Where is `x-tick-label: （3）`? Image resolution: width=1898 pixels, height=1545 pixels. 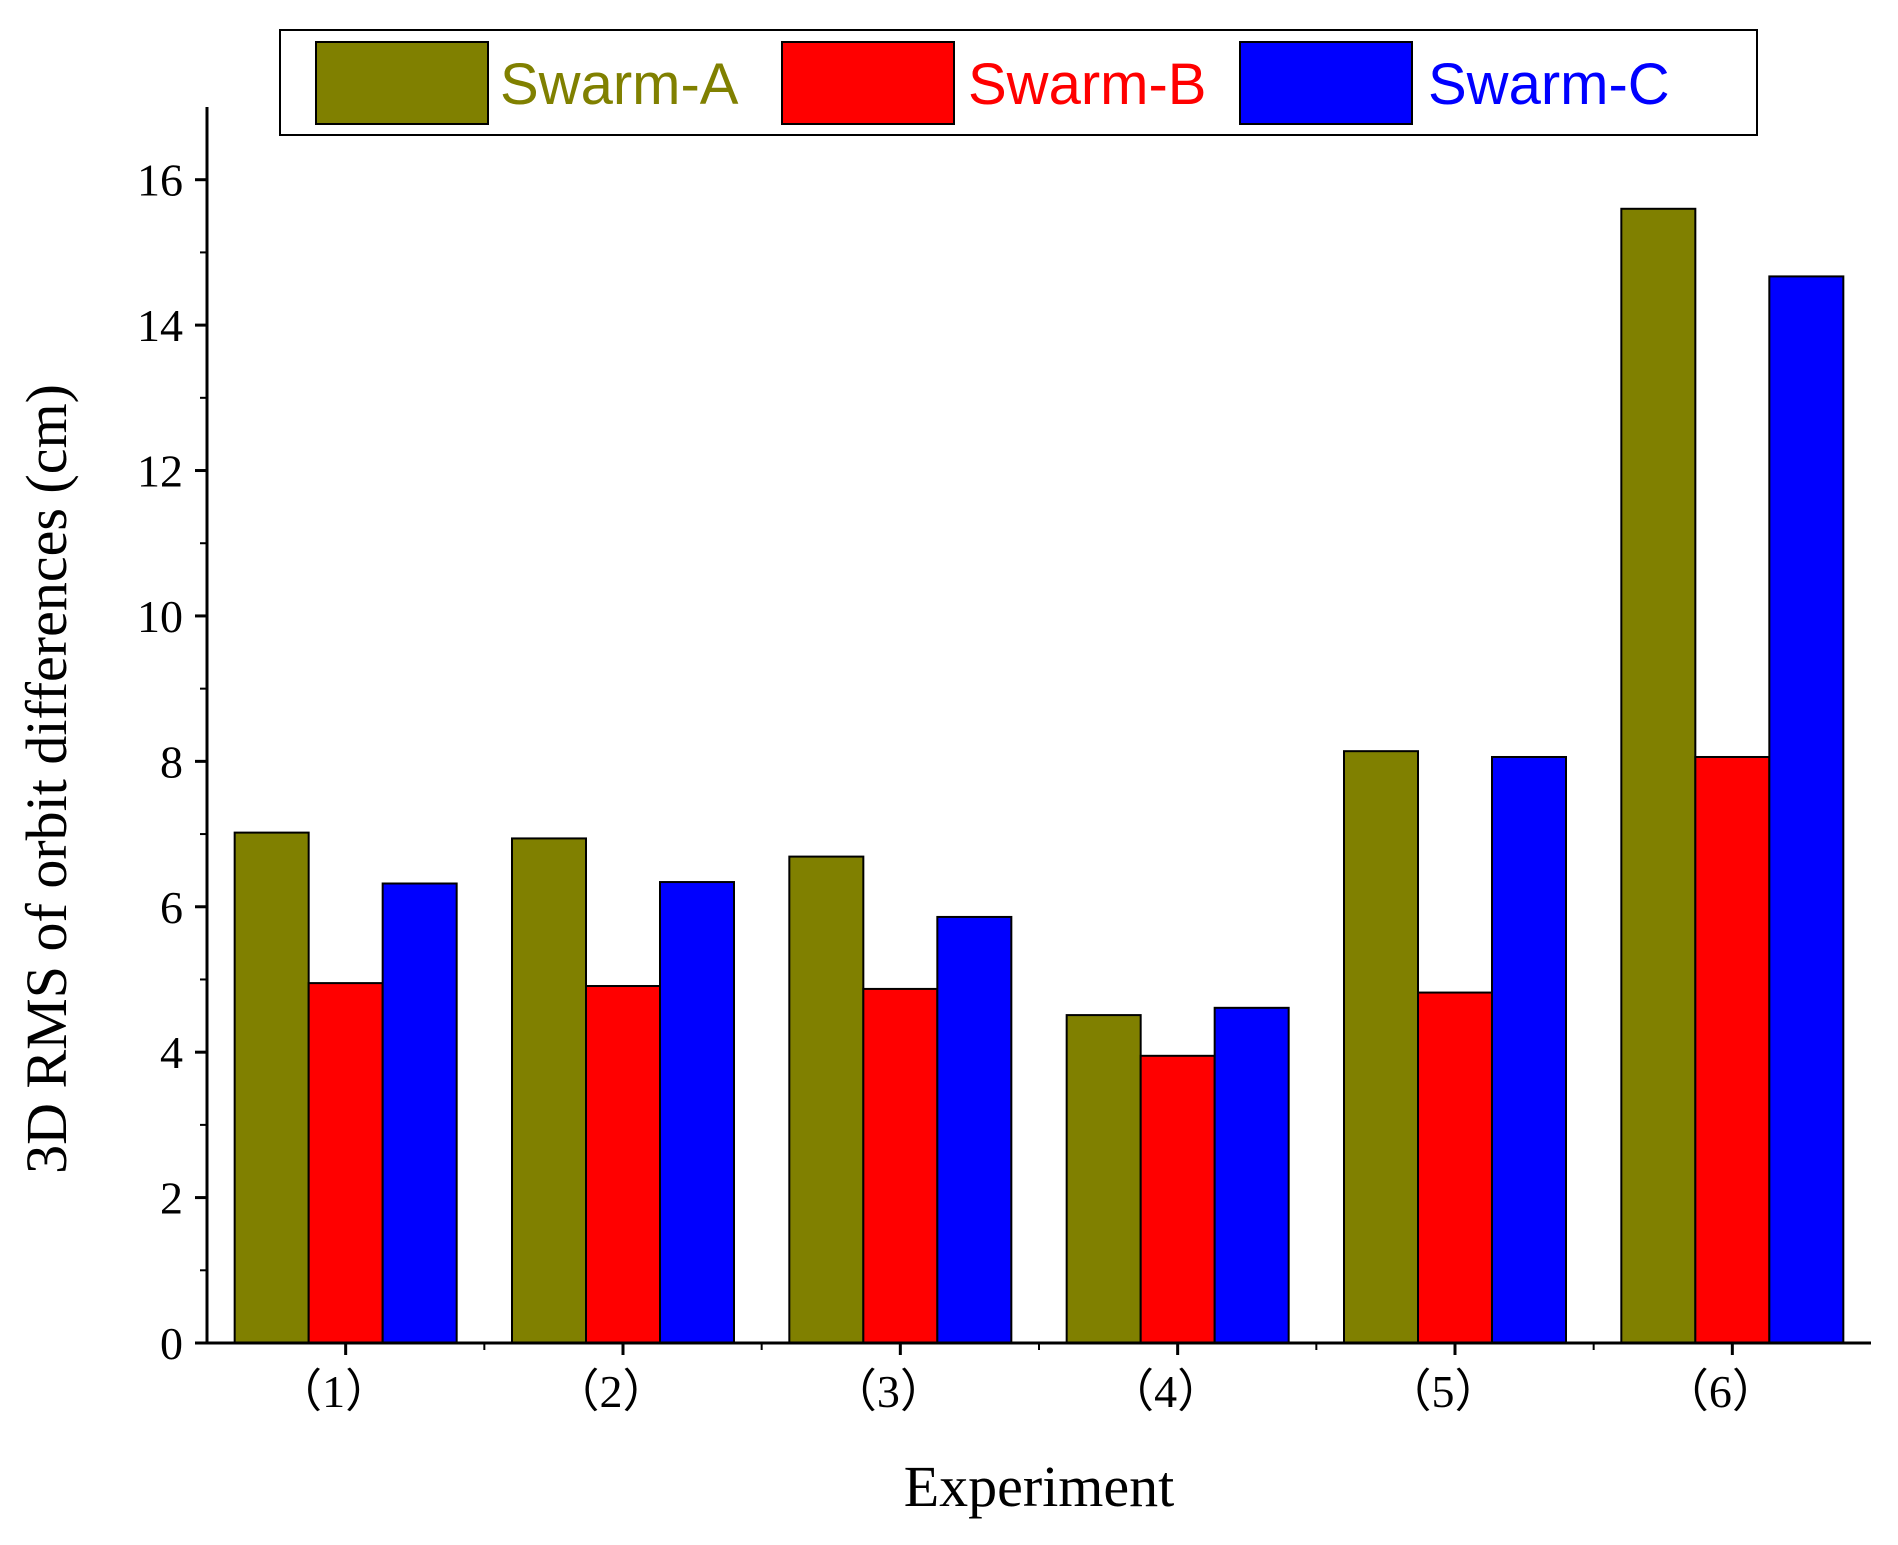 x-tick-label: （3） is located at coordinates (888, 1391).